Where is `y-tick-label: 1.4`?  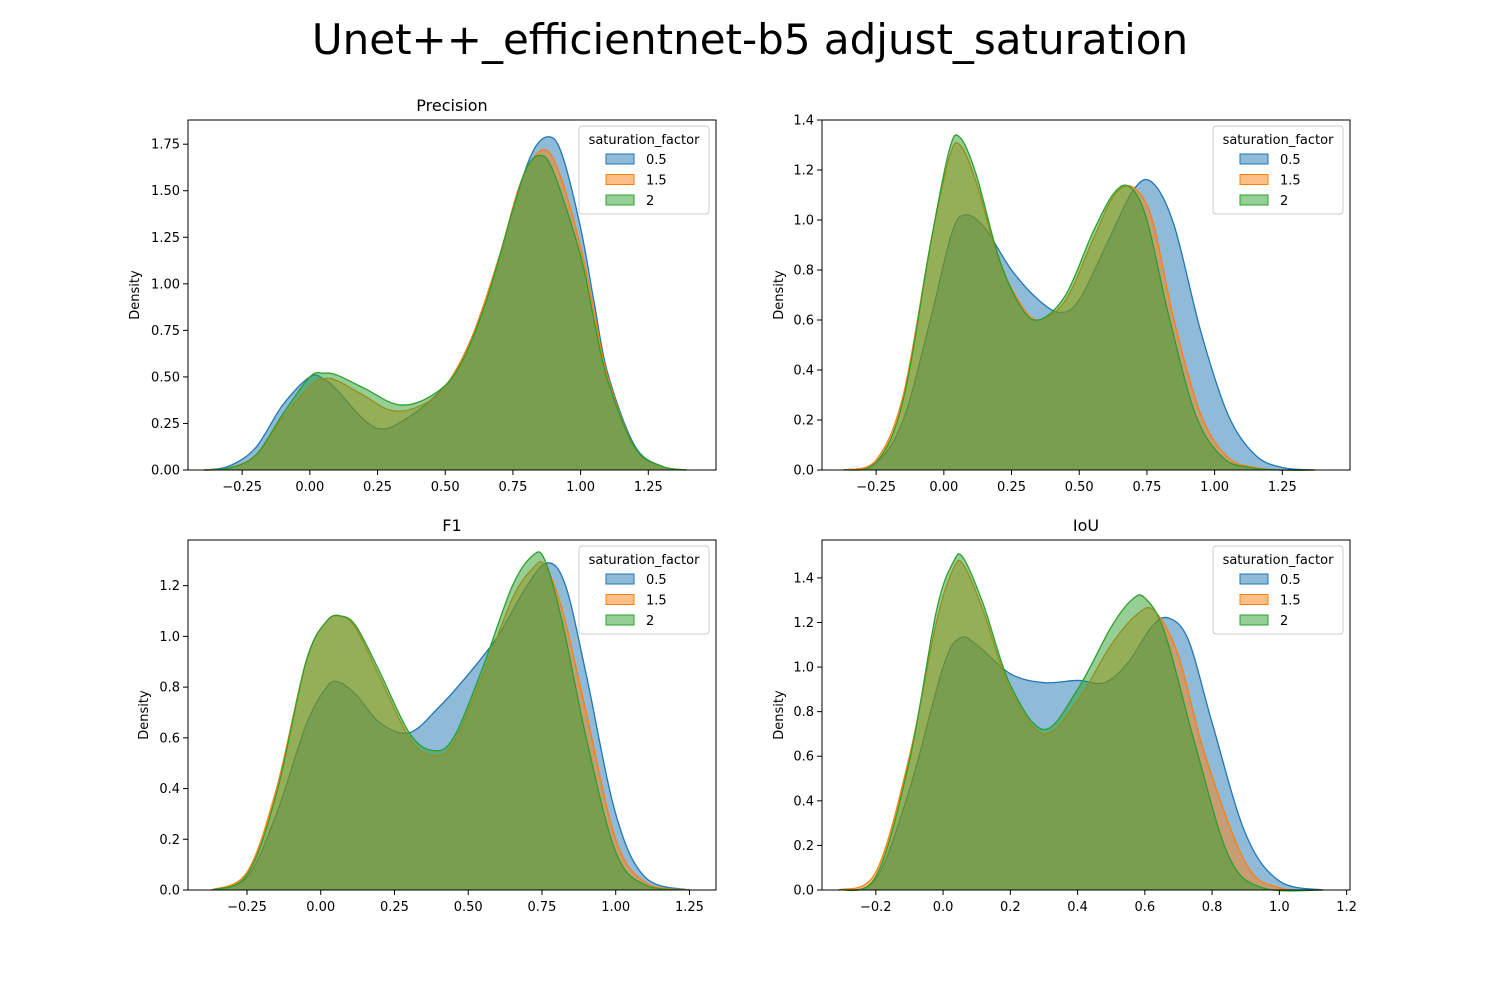
y-tick-label: 1.4 is located at coordinates (803, 121).